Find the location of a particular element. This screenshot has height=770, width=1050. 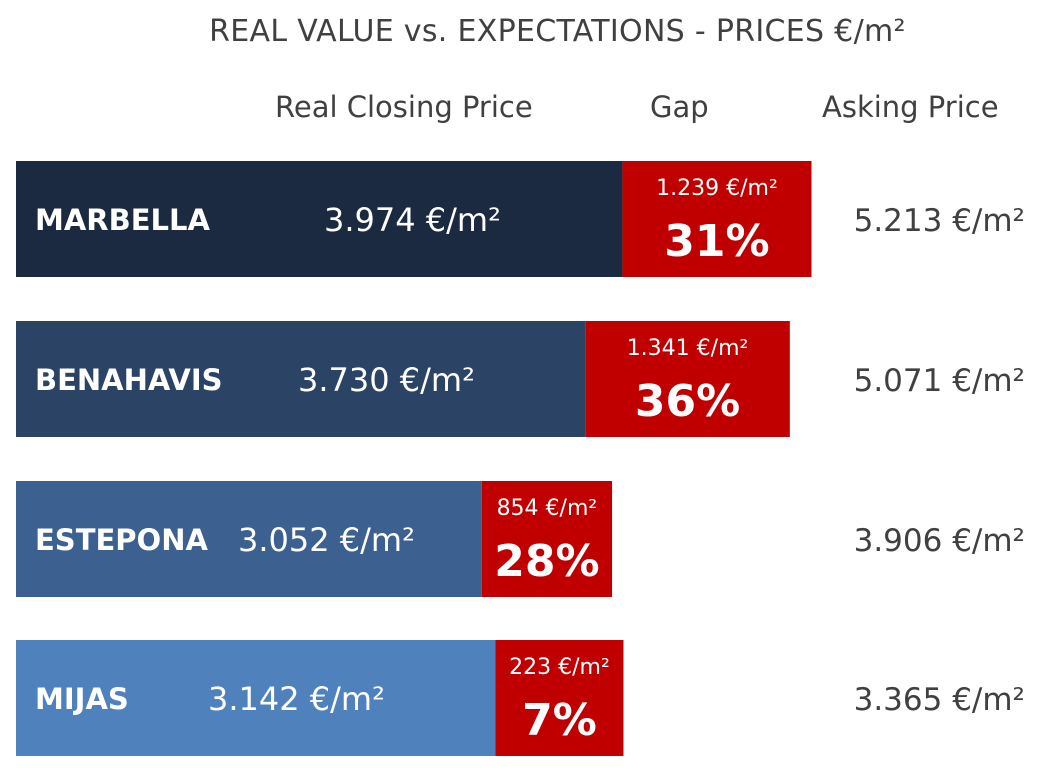

asking-price-label: 3.906 €/m² is located at coordinates (939, 541).